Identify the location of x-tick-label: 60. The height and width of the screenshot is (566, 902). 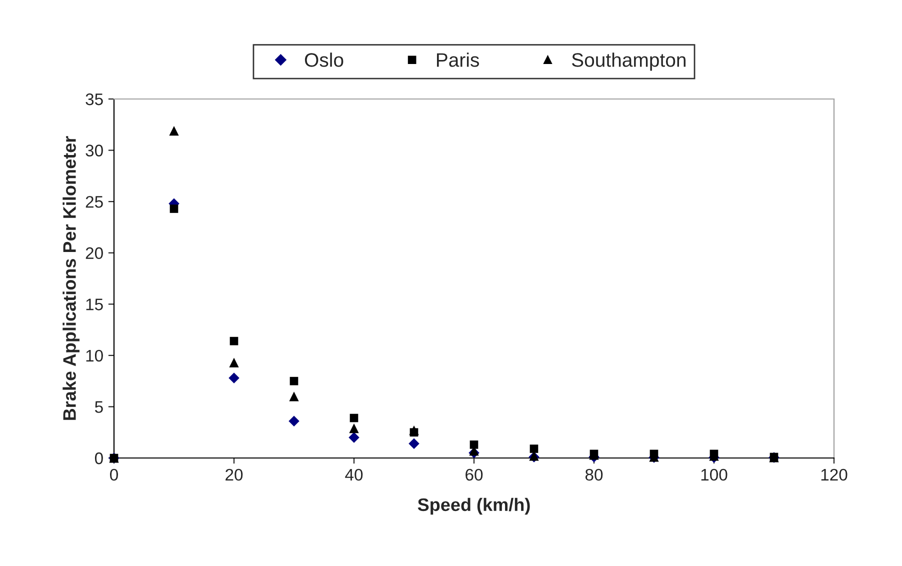
(474, 474).